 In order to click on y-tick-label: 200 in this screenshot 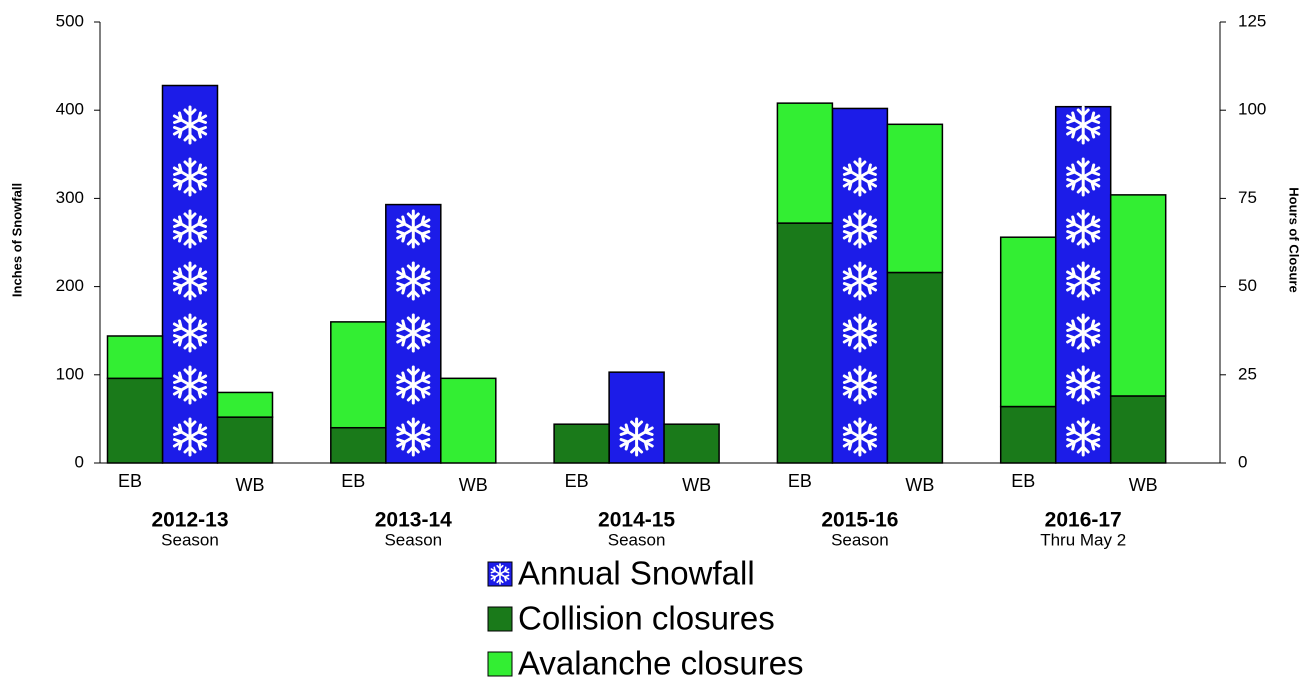, I will do `click(70, 285)`.